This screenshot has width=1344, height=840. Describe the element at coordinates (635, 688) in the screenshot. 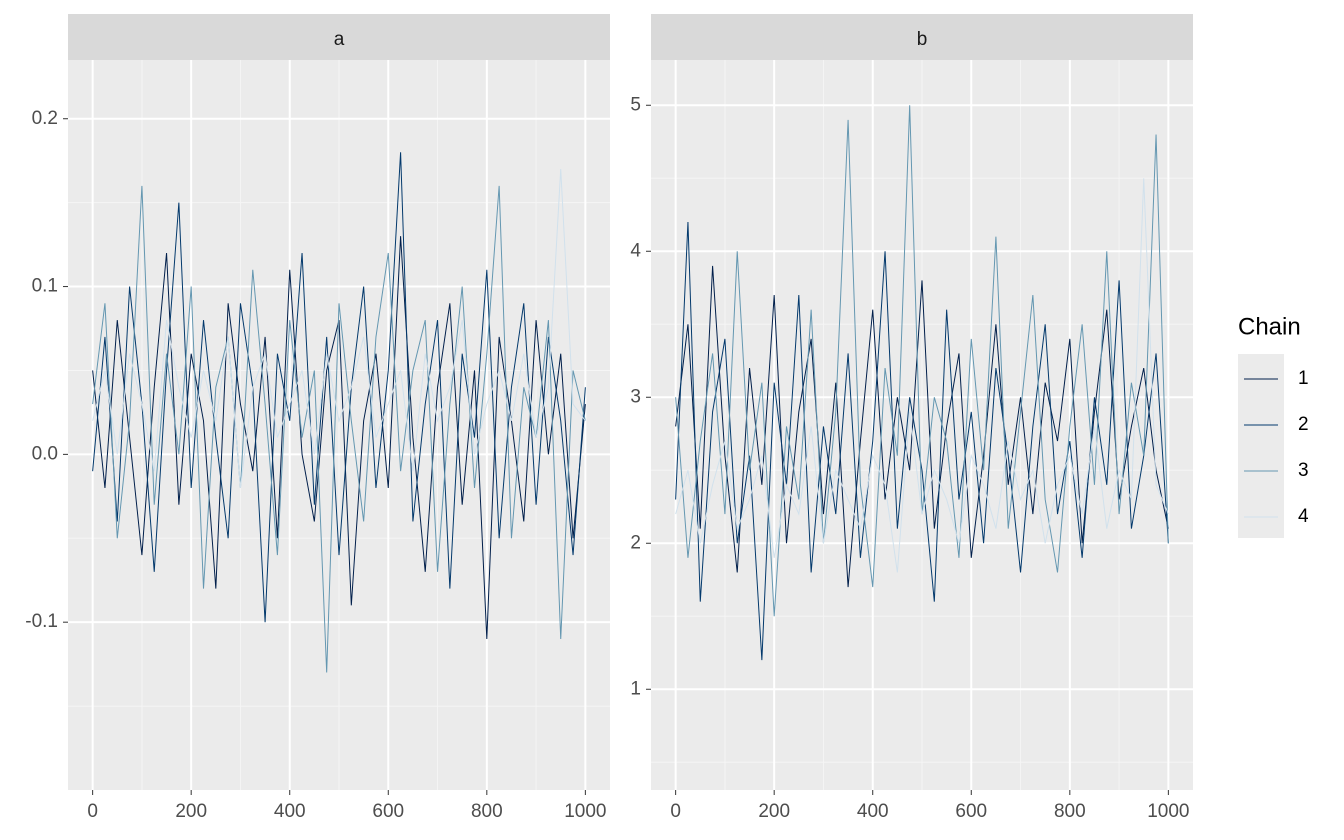

I see `y-tick-label: 1` at that location.